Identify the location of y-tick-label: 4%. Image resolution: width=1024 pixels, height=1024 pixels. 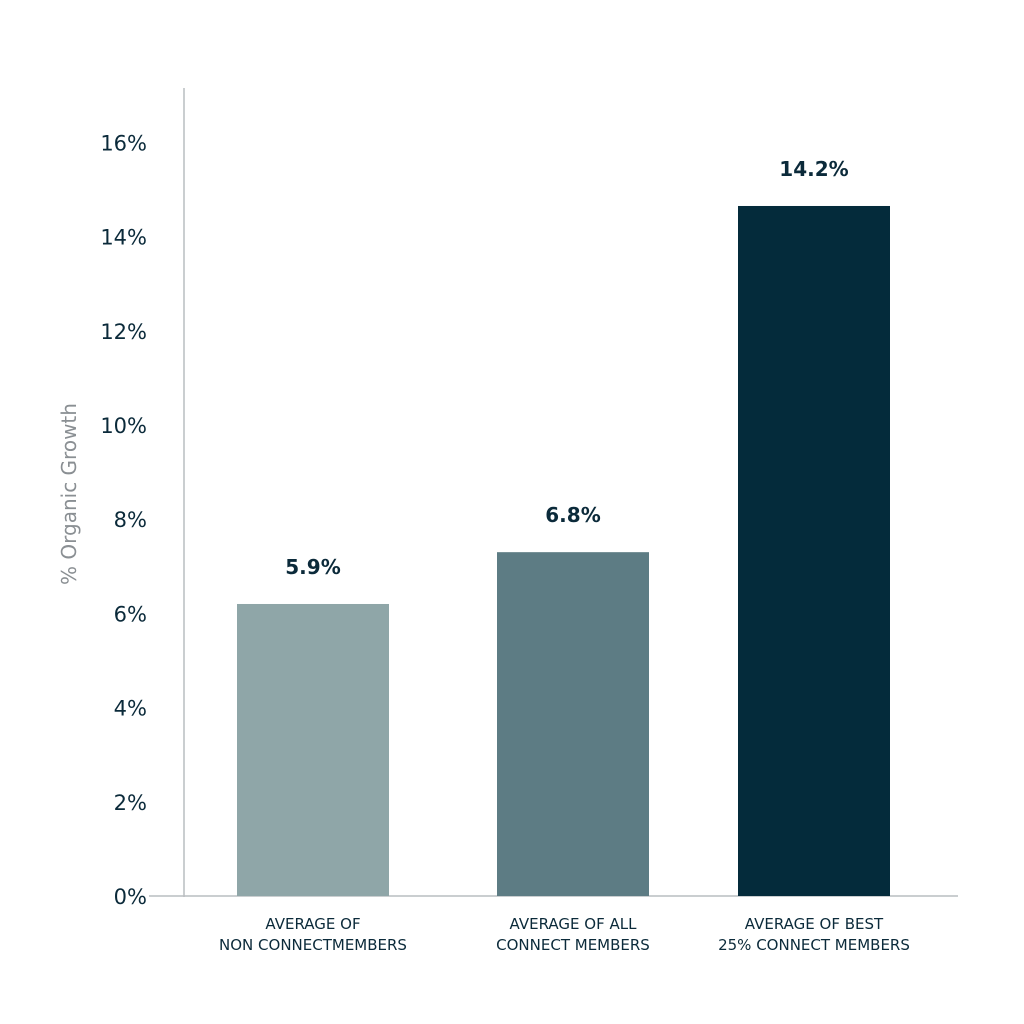
(130, 709).